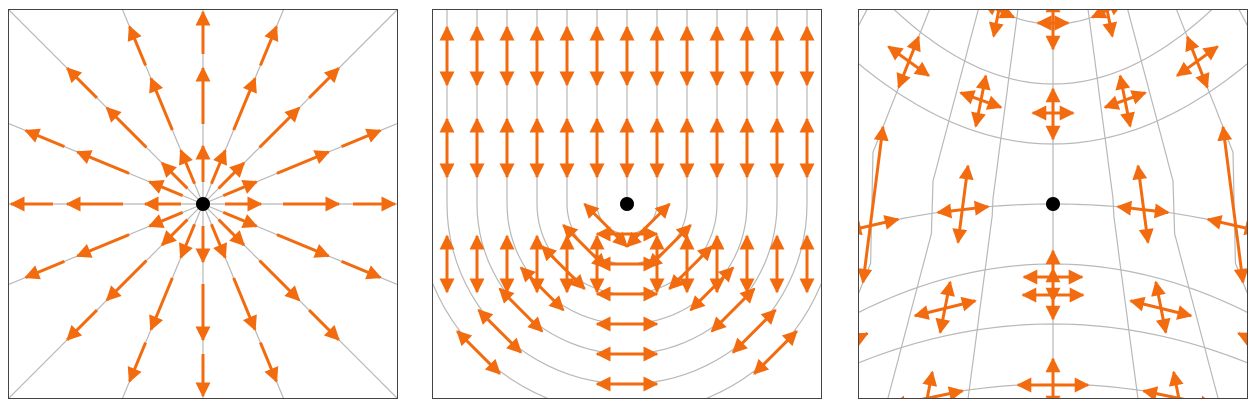  Describe the element at coordinates (627, 339) in the screenshot. I see `field-curve` at that location.